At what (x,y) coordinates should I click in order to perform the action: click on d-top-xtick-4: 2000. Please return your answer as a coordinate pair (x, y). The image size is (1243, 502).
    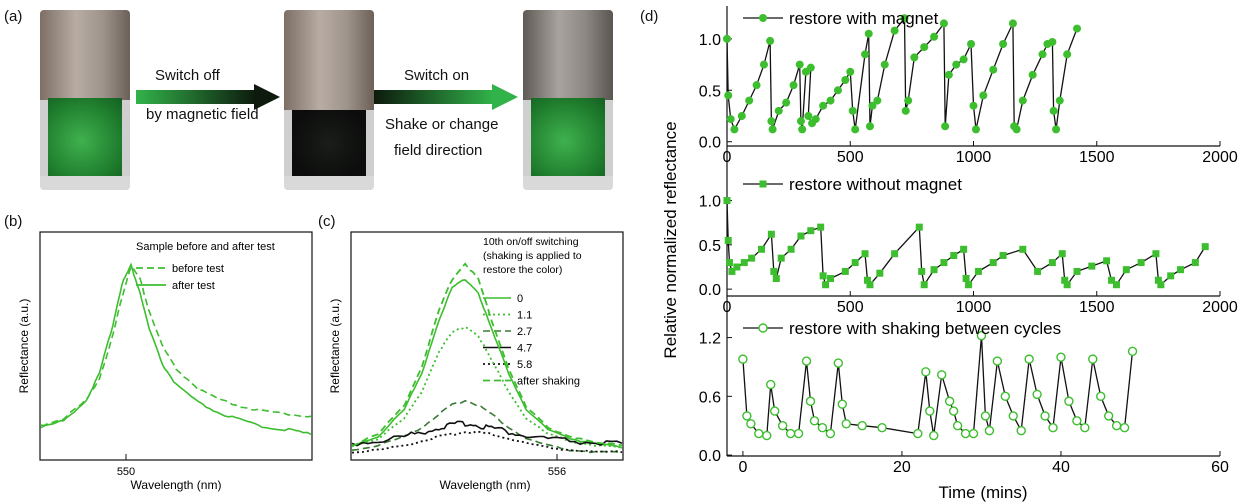
    Looking at the image, I should click on (1220, 157).